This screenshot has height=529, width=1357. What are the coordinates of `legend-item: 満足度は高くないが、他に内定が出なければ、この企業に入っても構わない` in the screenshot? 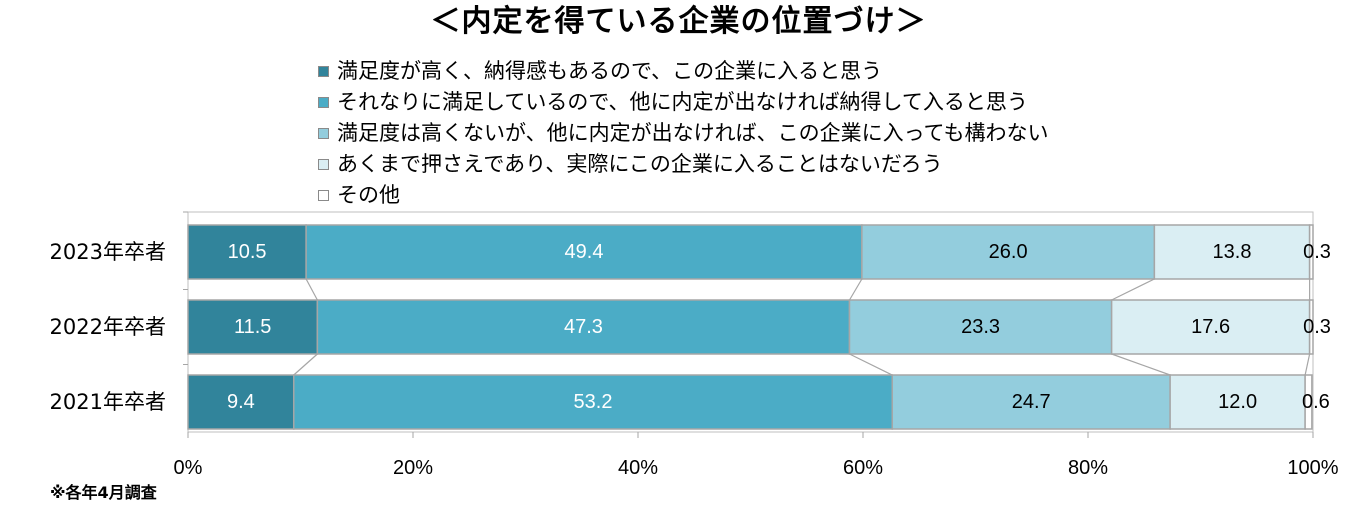 It's located at (683, 133).